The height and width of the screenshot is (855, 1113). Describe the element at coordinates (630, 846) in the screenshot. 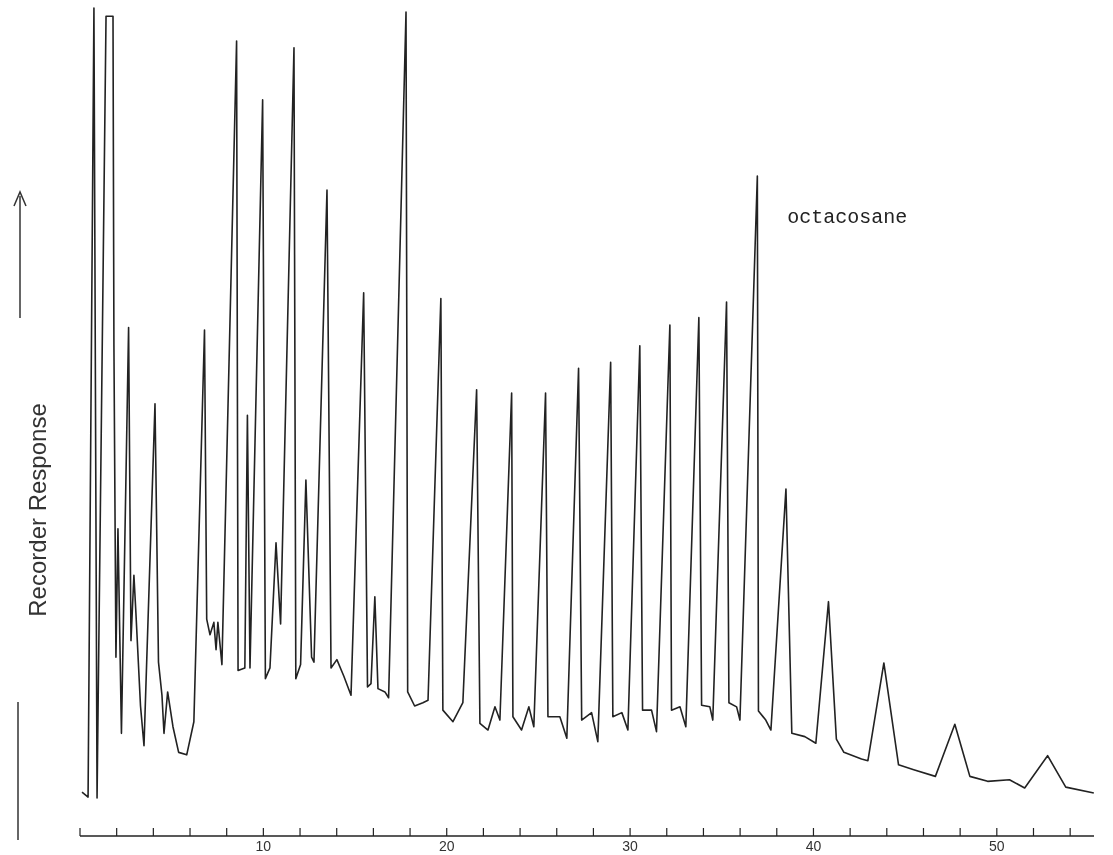

I see `x-tick-label: 30` at that location.